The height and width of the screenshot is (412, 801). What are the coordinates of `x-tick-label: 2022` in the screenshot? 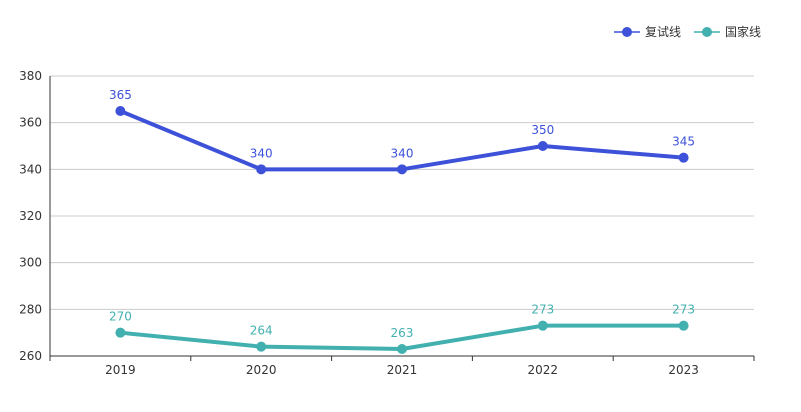 It's located at (543, 370).